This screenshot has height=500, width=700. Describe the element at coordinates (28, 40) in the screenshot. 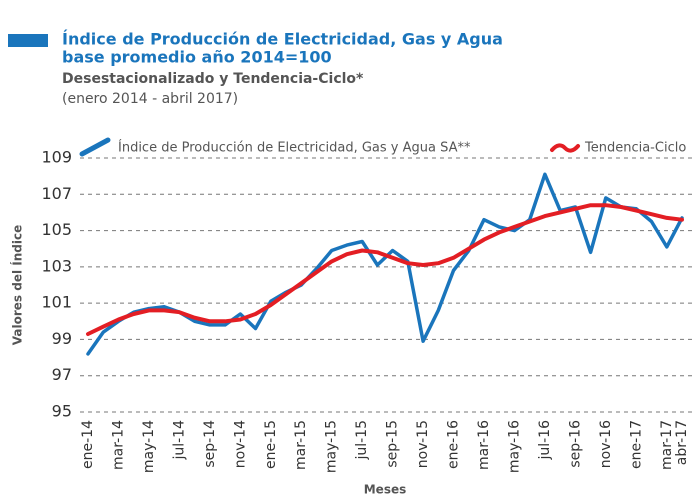

I see `title-decoration` at that location.